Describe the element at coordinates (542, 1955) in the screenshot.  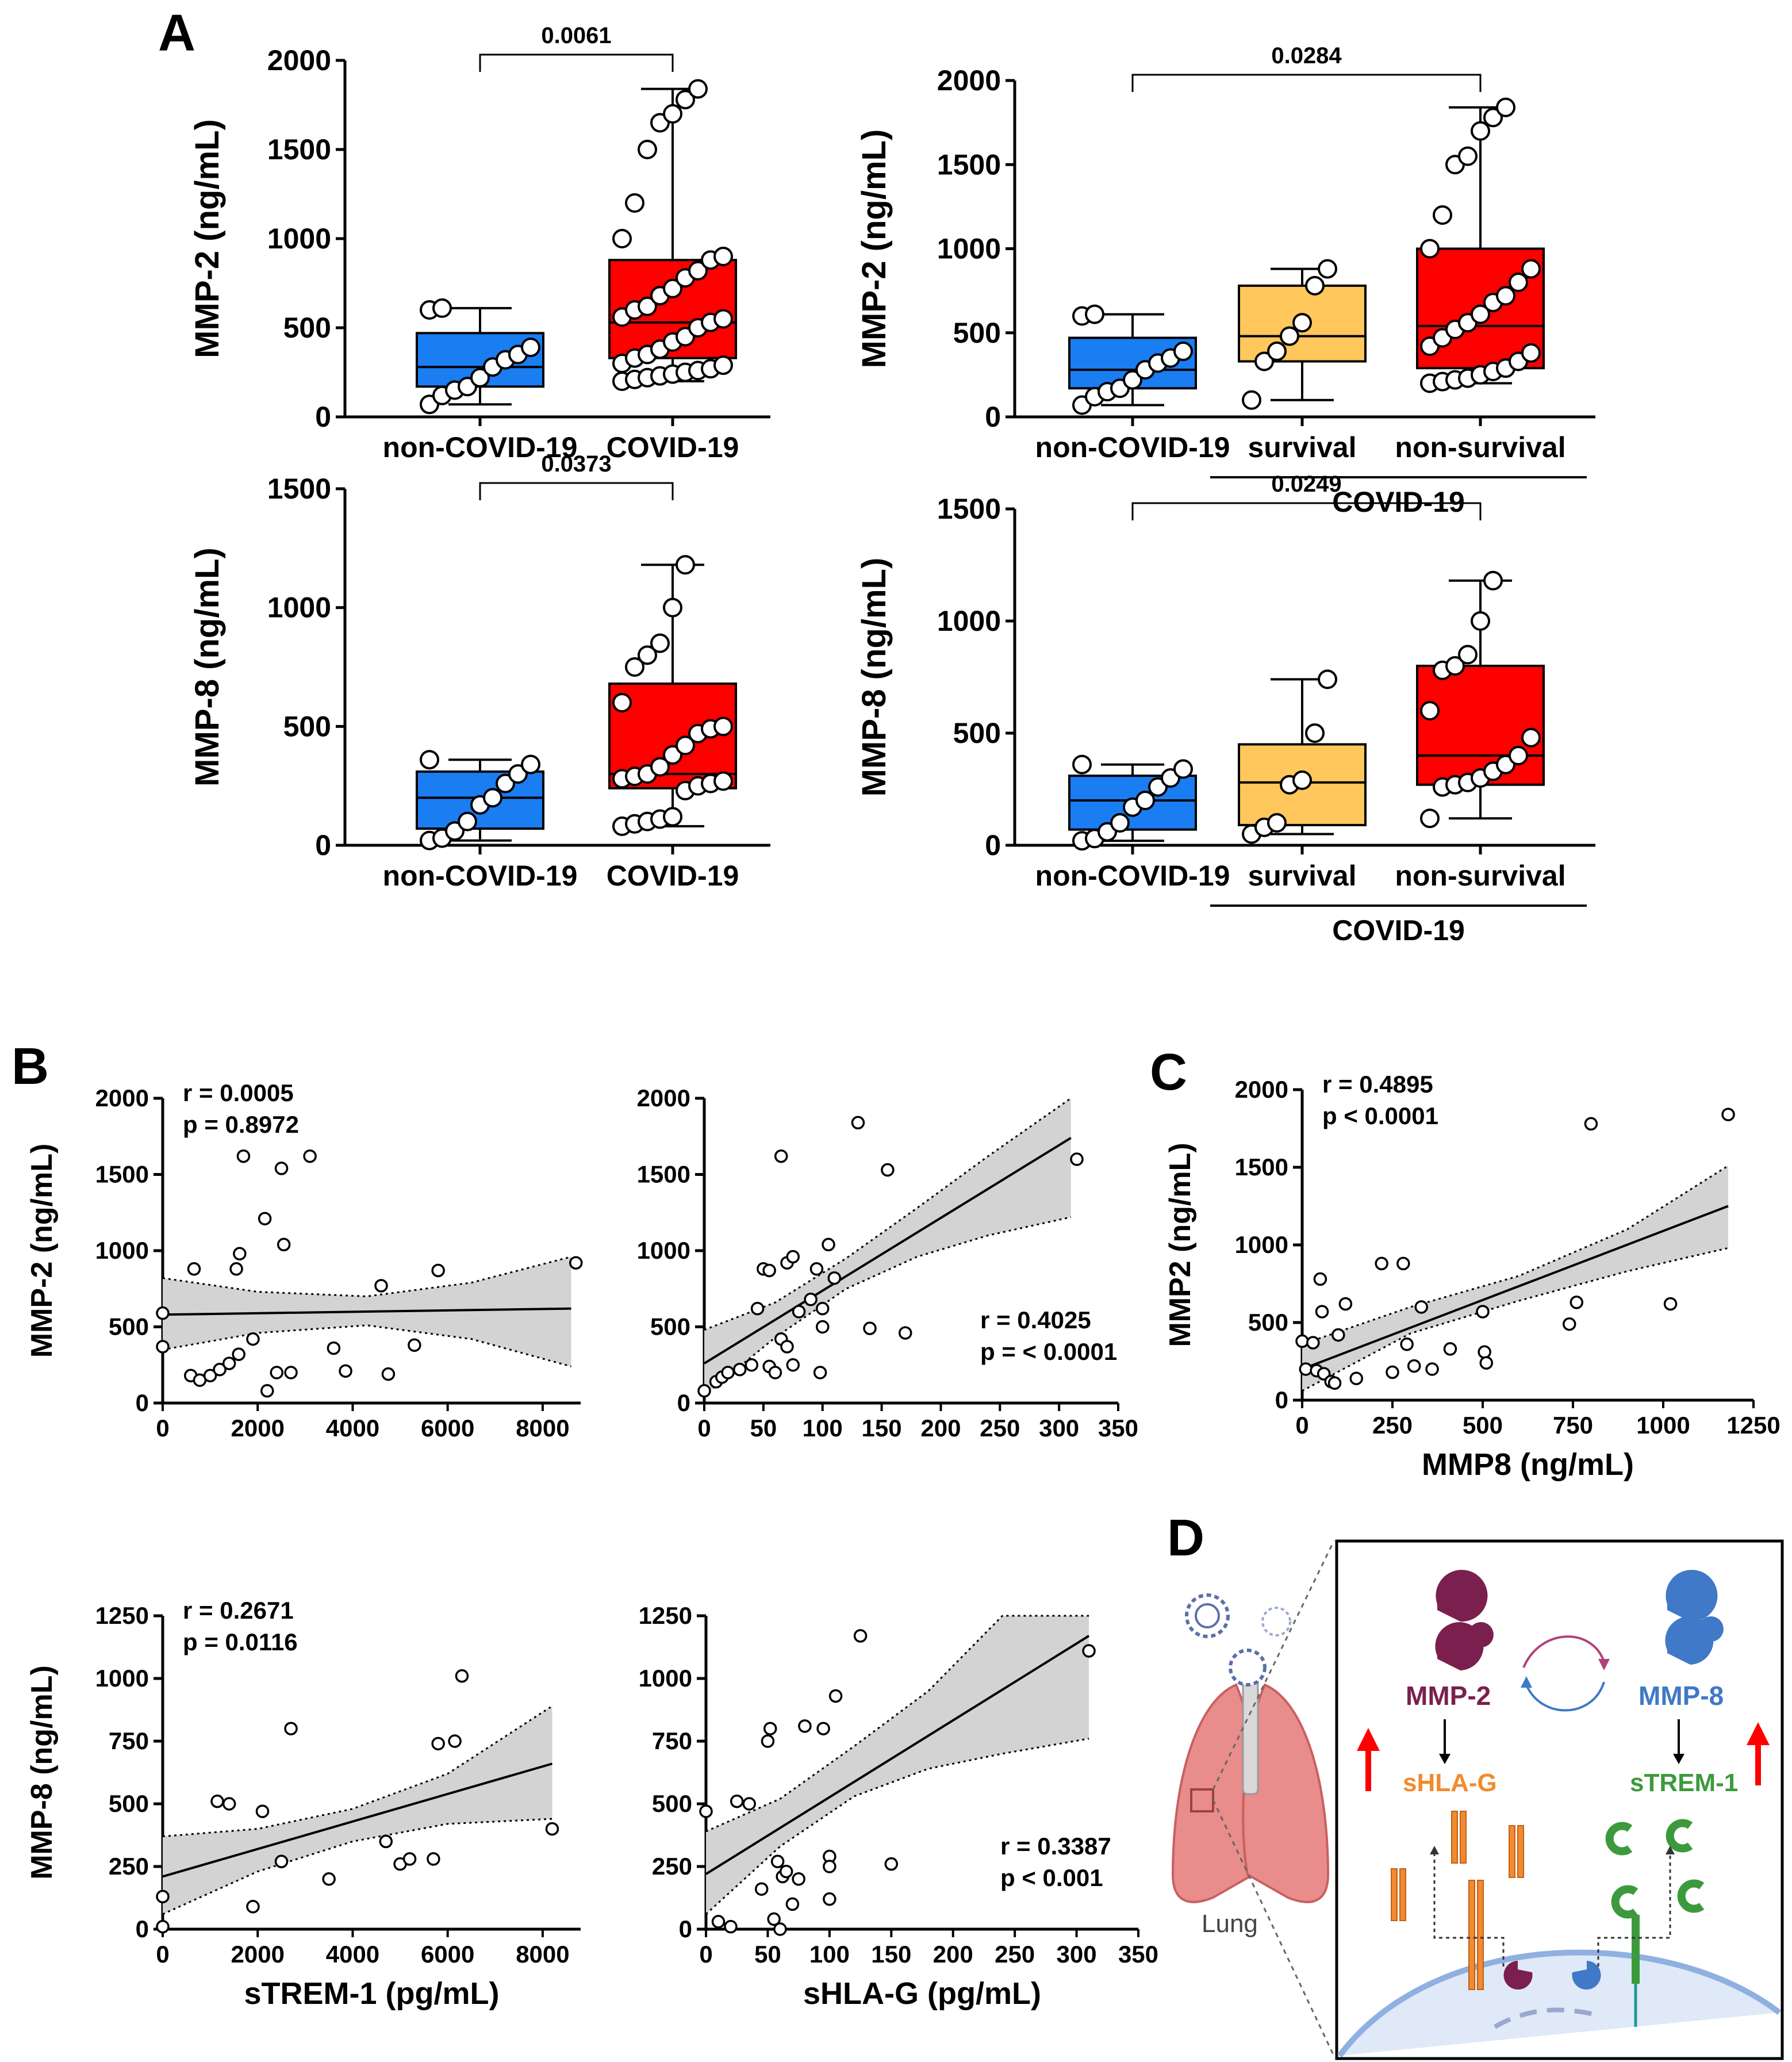
I see `x-tick-label: 8000` at that location.